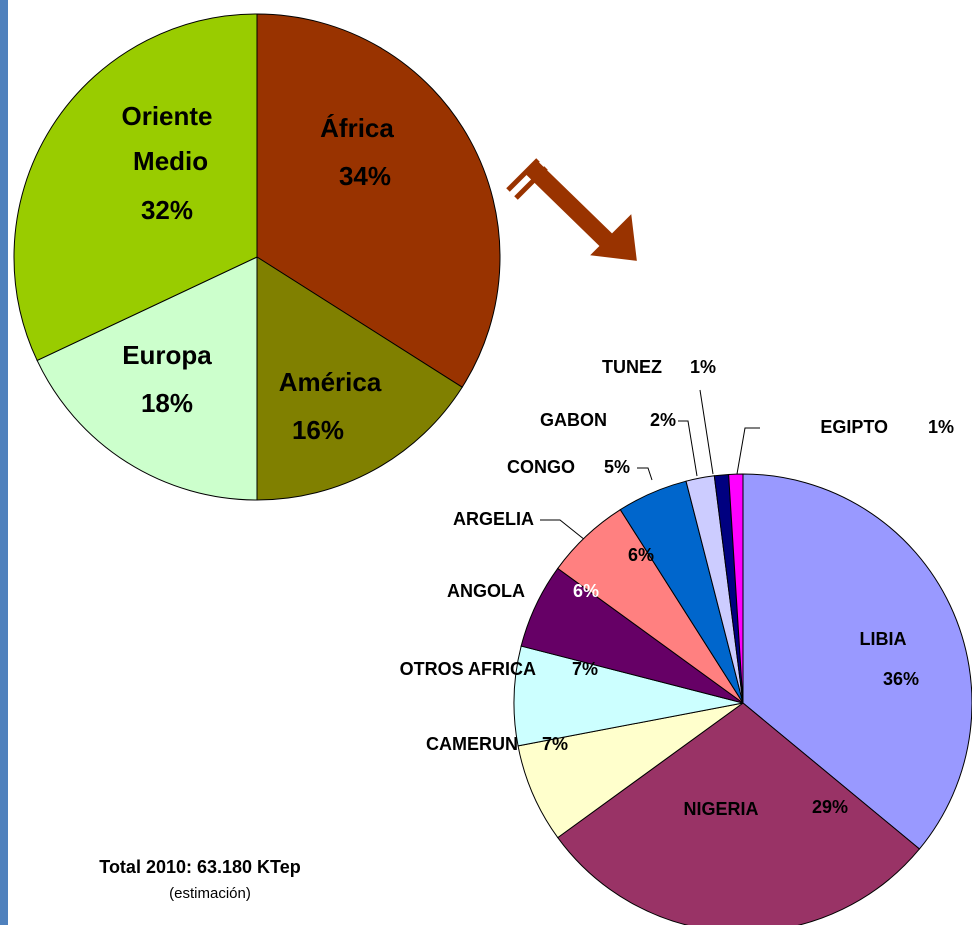 The height and width of the screenshot is (925, 972). What do you see at coordinates (357, 128) in the screenshot?
I see `slice-label: África` at bounding box center [357, 128].